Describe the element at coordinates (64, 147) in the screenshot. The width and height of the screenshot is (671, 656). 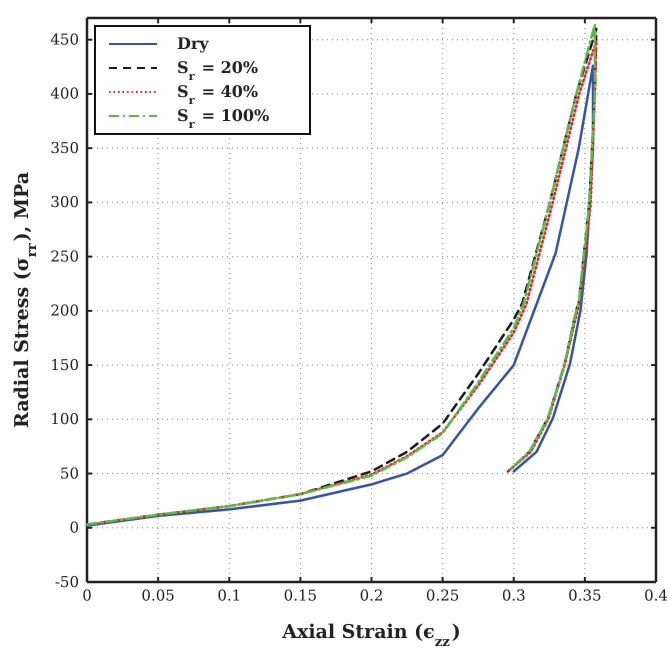
I see `y-tick-label: 350` at that location.